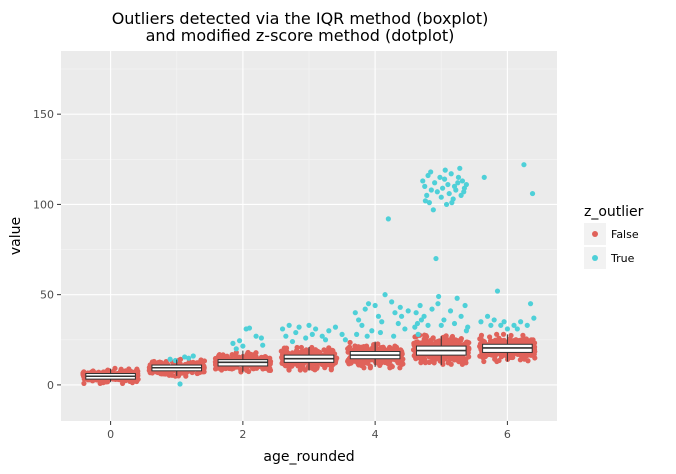 This screenshot has width=676, height=474. What do you see at coordinates (375, 434) in the screenshot?
I see `x-tick-label: 4` at bounding box center [375, 434].